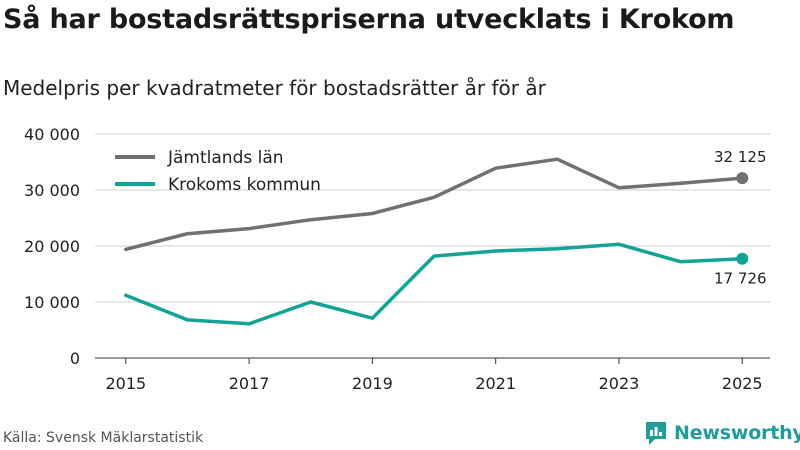 This screenshot has height=450, width=800. I want to click on source-note: Källa: Svensk Mäklarstatistik, so click(103, 438).